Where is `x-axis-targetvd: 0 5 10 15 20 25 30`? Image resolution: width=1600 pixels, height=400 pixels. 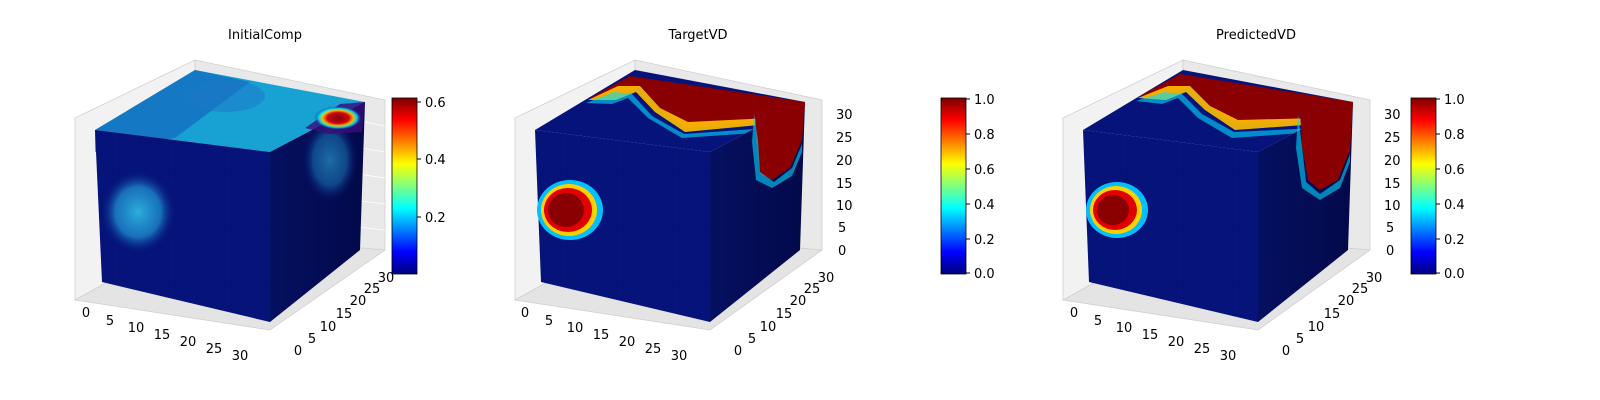 x-axis-targetvd: 0 5 10 15 20 25 30 is located at coordinates (604, 335).